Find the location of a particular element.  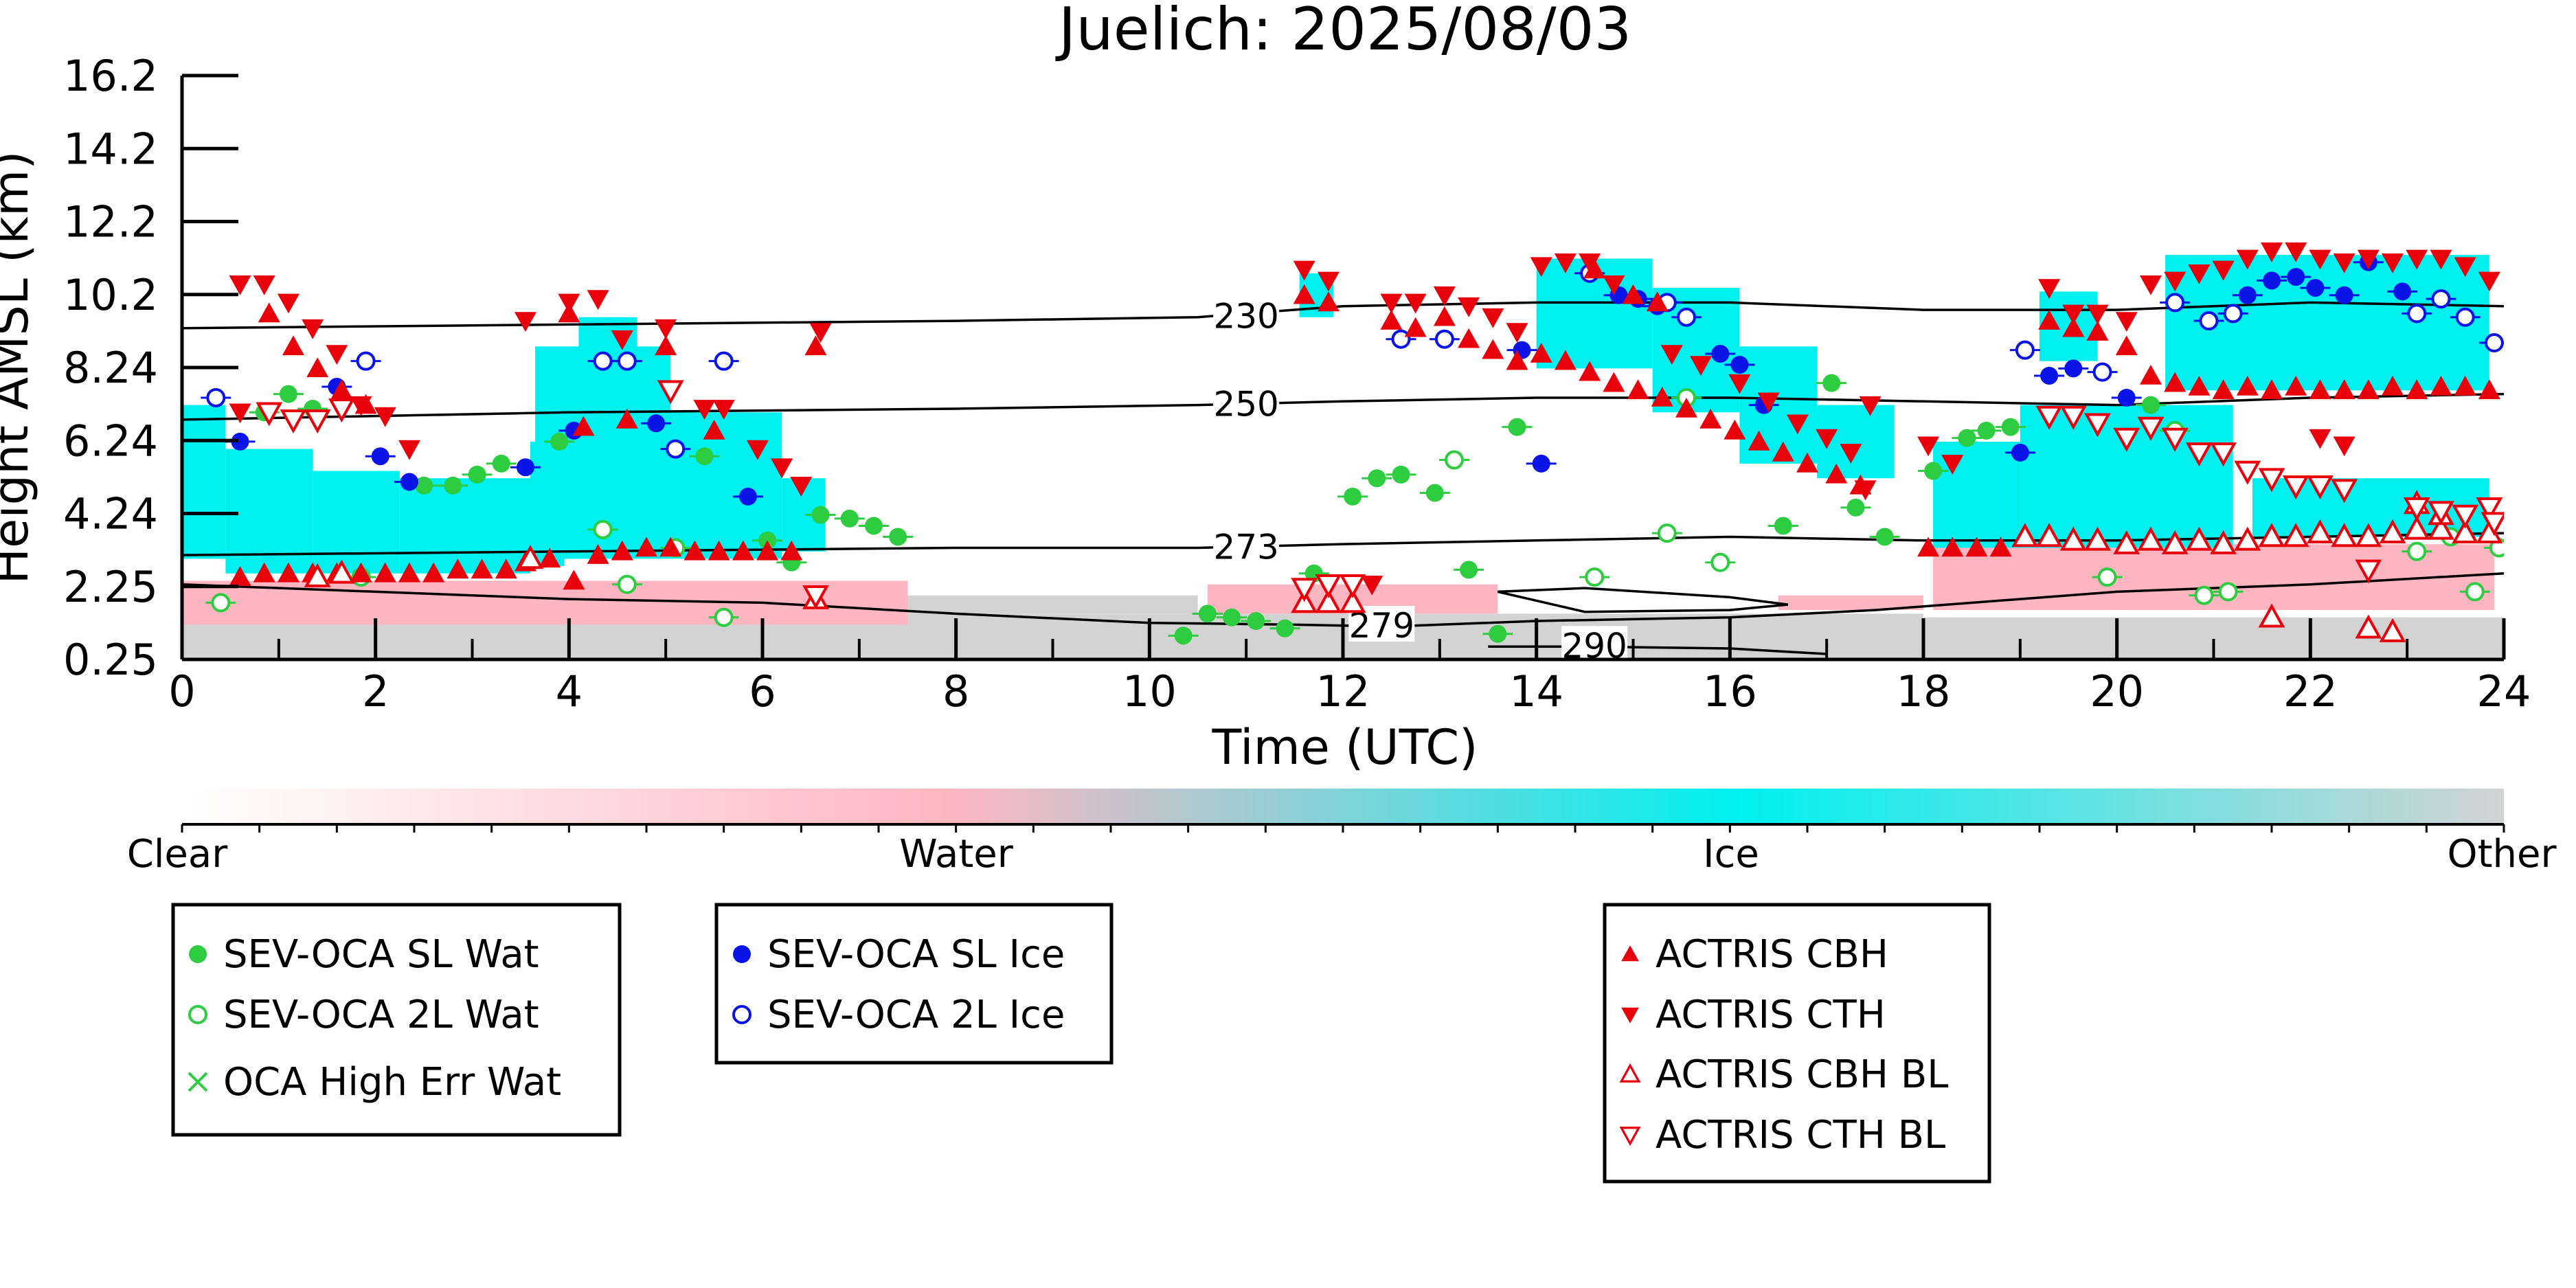

y-tick-label: 8.24 is located at coordinates (110, 368).